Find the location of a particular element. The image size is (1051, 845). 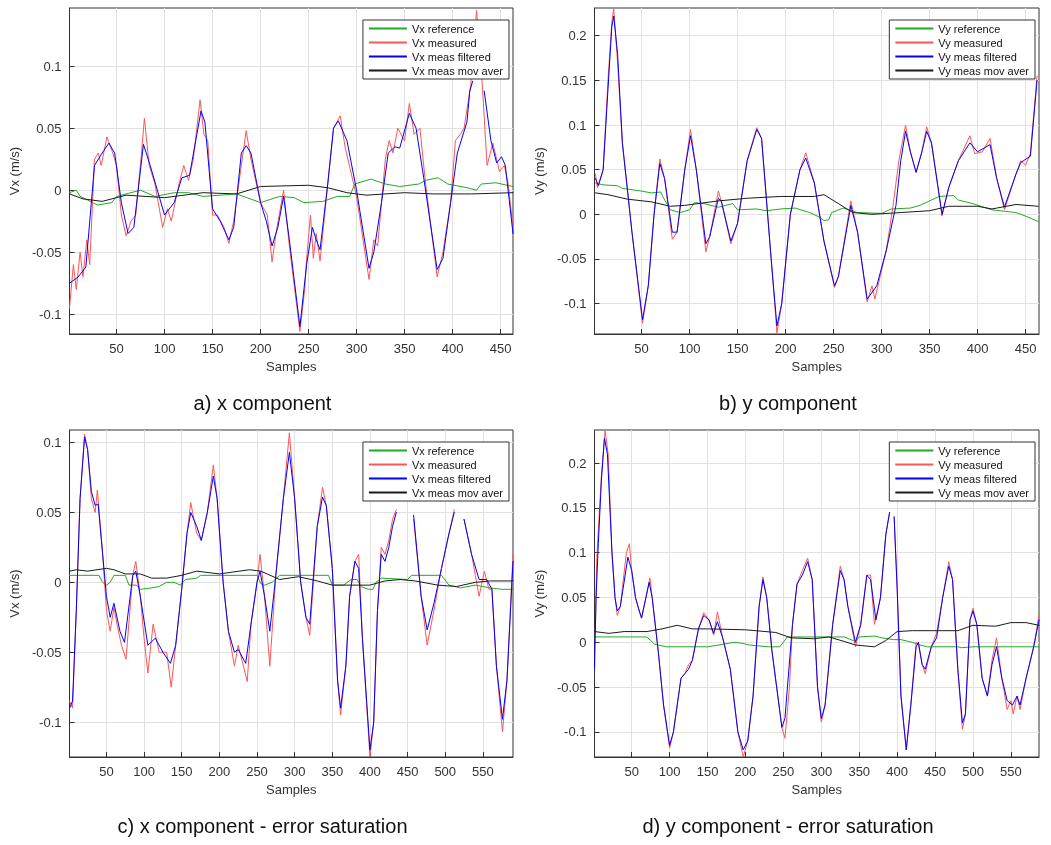

text: d) y component - error saturation is located at coordinates (788, 826).